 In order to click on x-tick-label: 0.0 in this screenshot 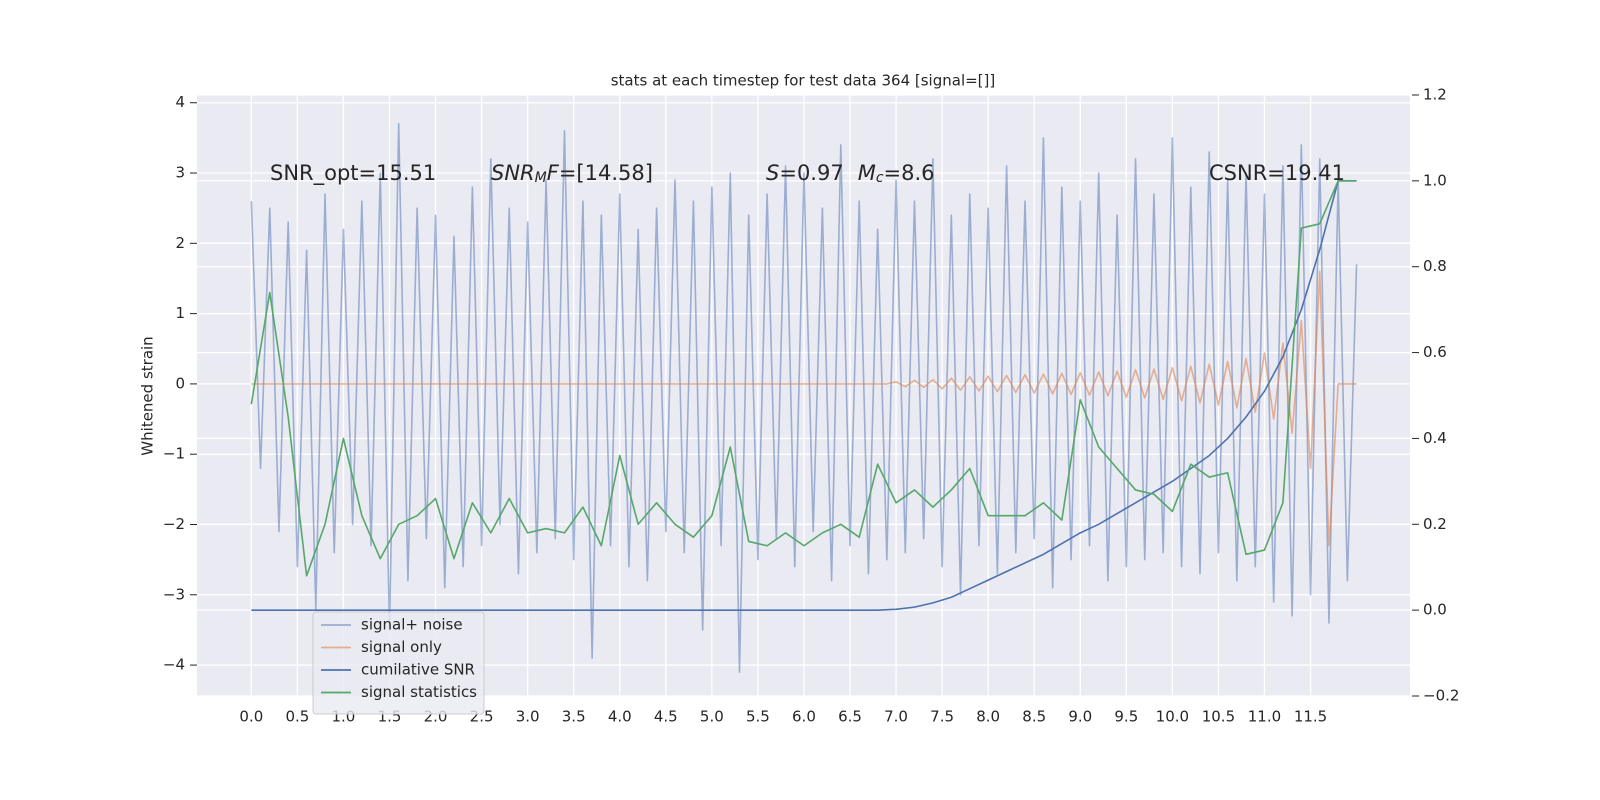, I will do `click(251, 717)`.